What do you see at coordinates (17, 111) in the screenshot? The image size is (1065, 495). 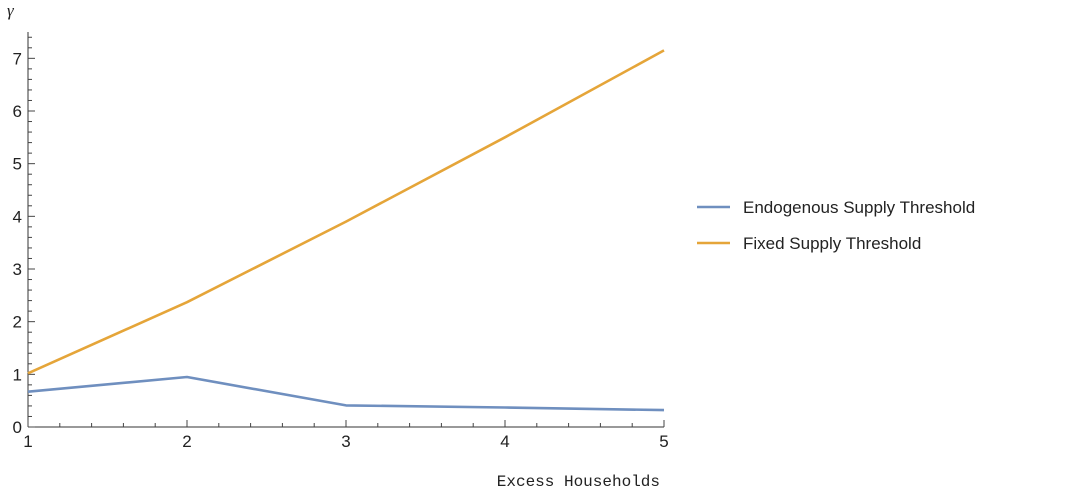 I see `y-tick-label: 6` at bounding box center [17, 111].